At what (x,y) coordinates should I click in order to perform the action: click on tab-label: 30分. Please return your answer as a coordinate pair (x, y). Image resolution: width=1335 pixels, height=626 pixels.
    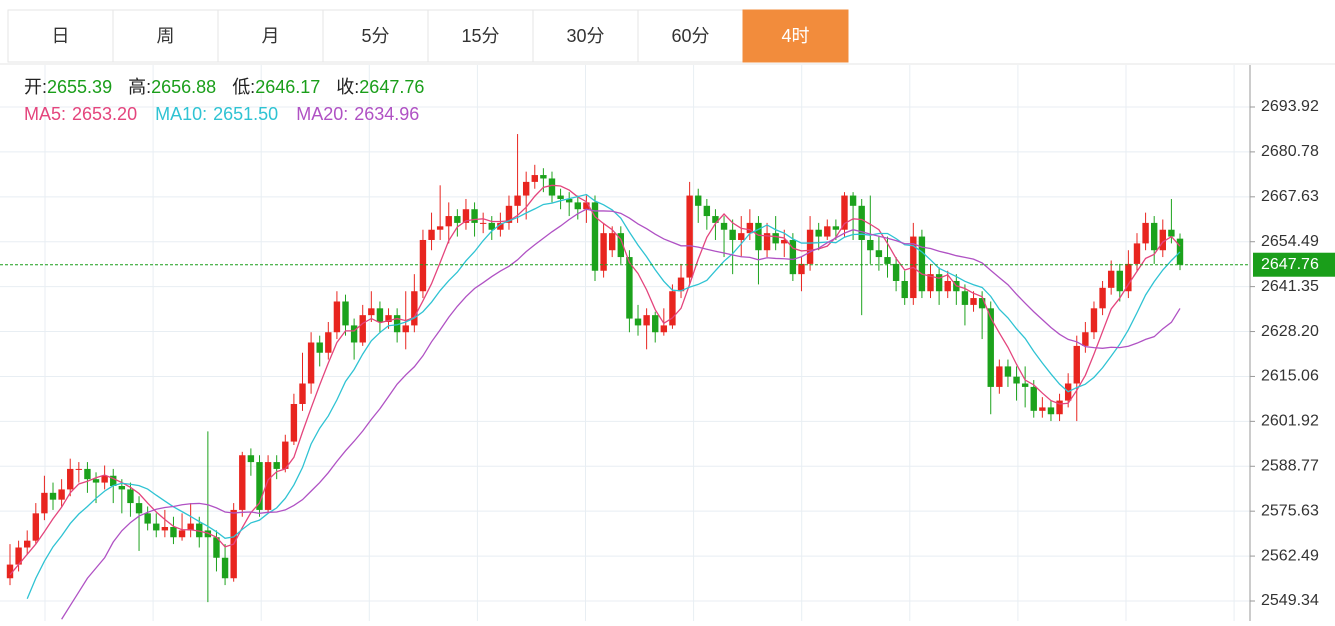
    Looking at the image, I should click on (585, 36).